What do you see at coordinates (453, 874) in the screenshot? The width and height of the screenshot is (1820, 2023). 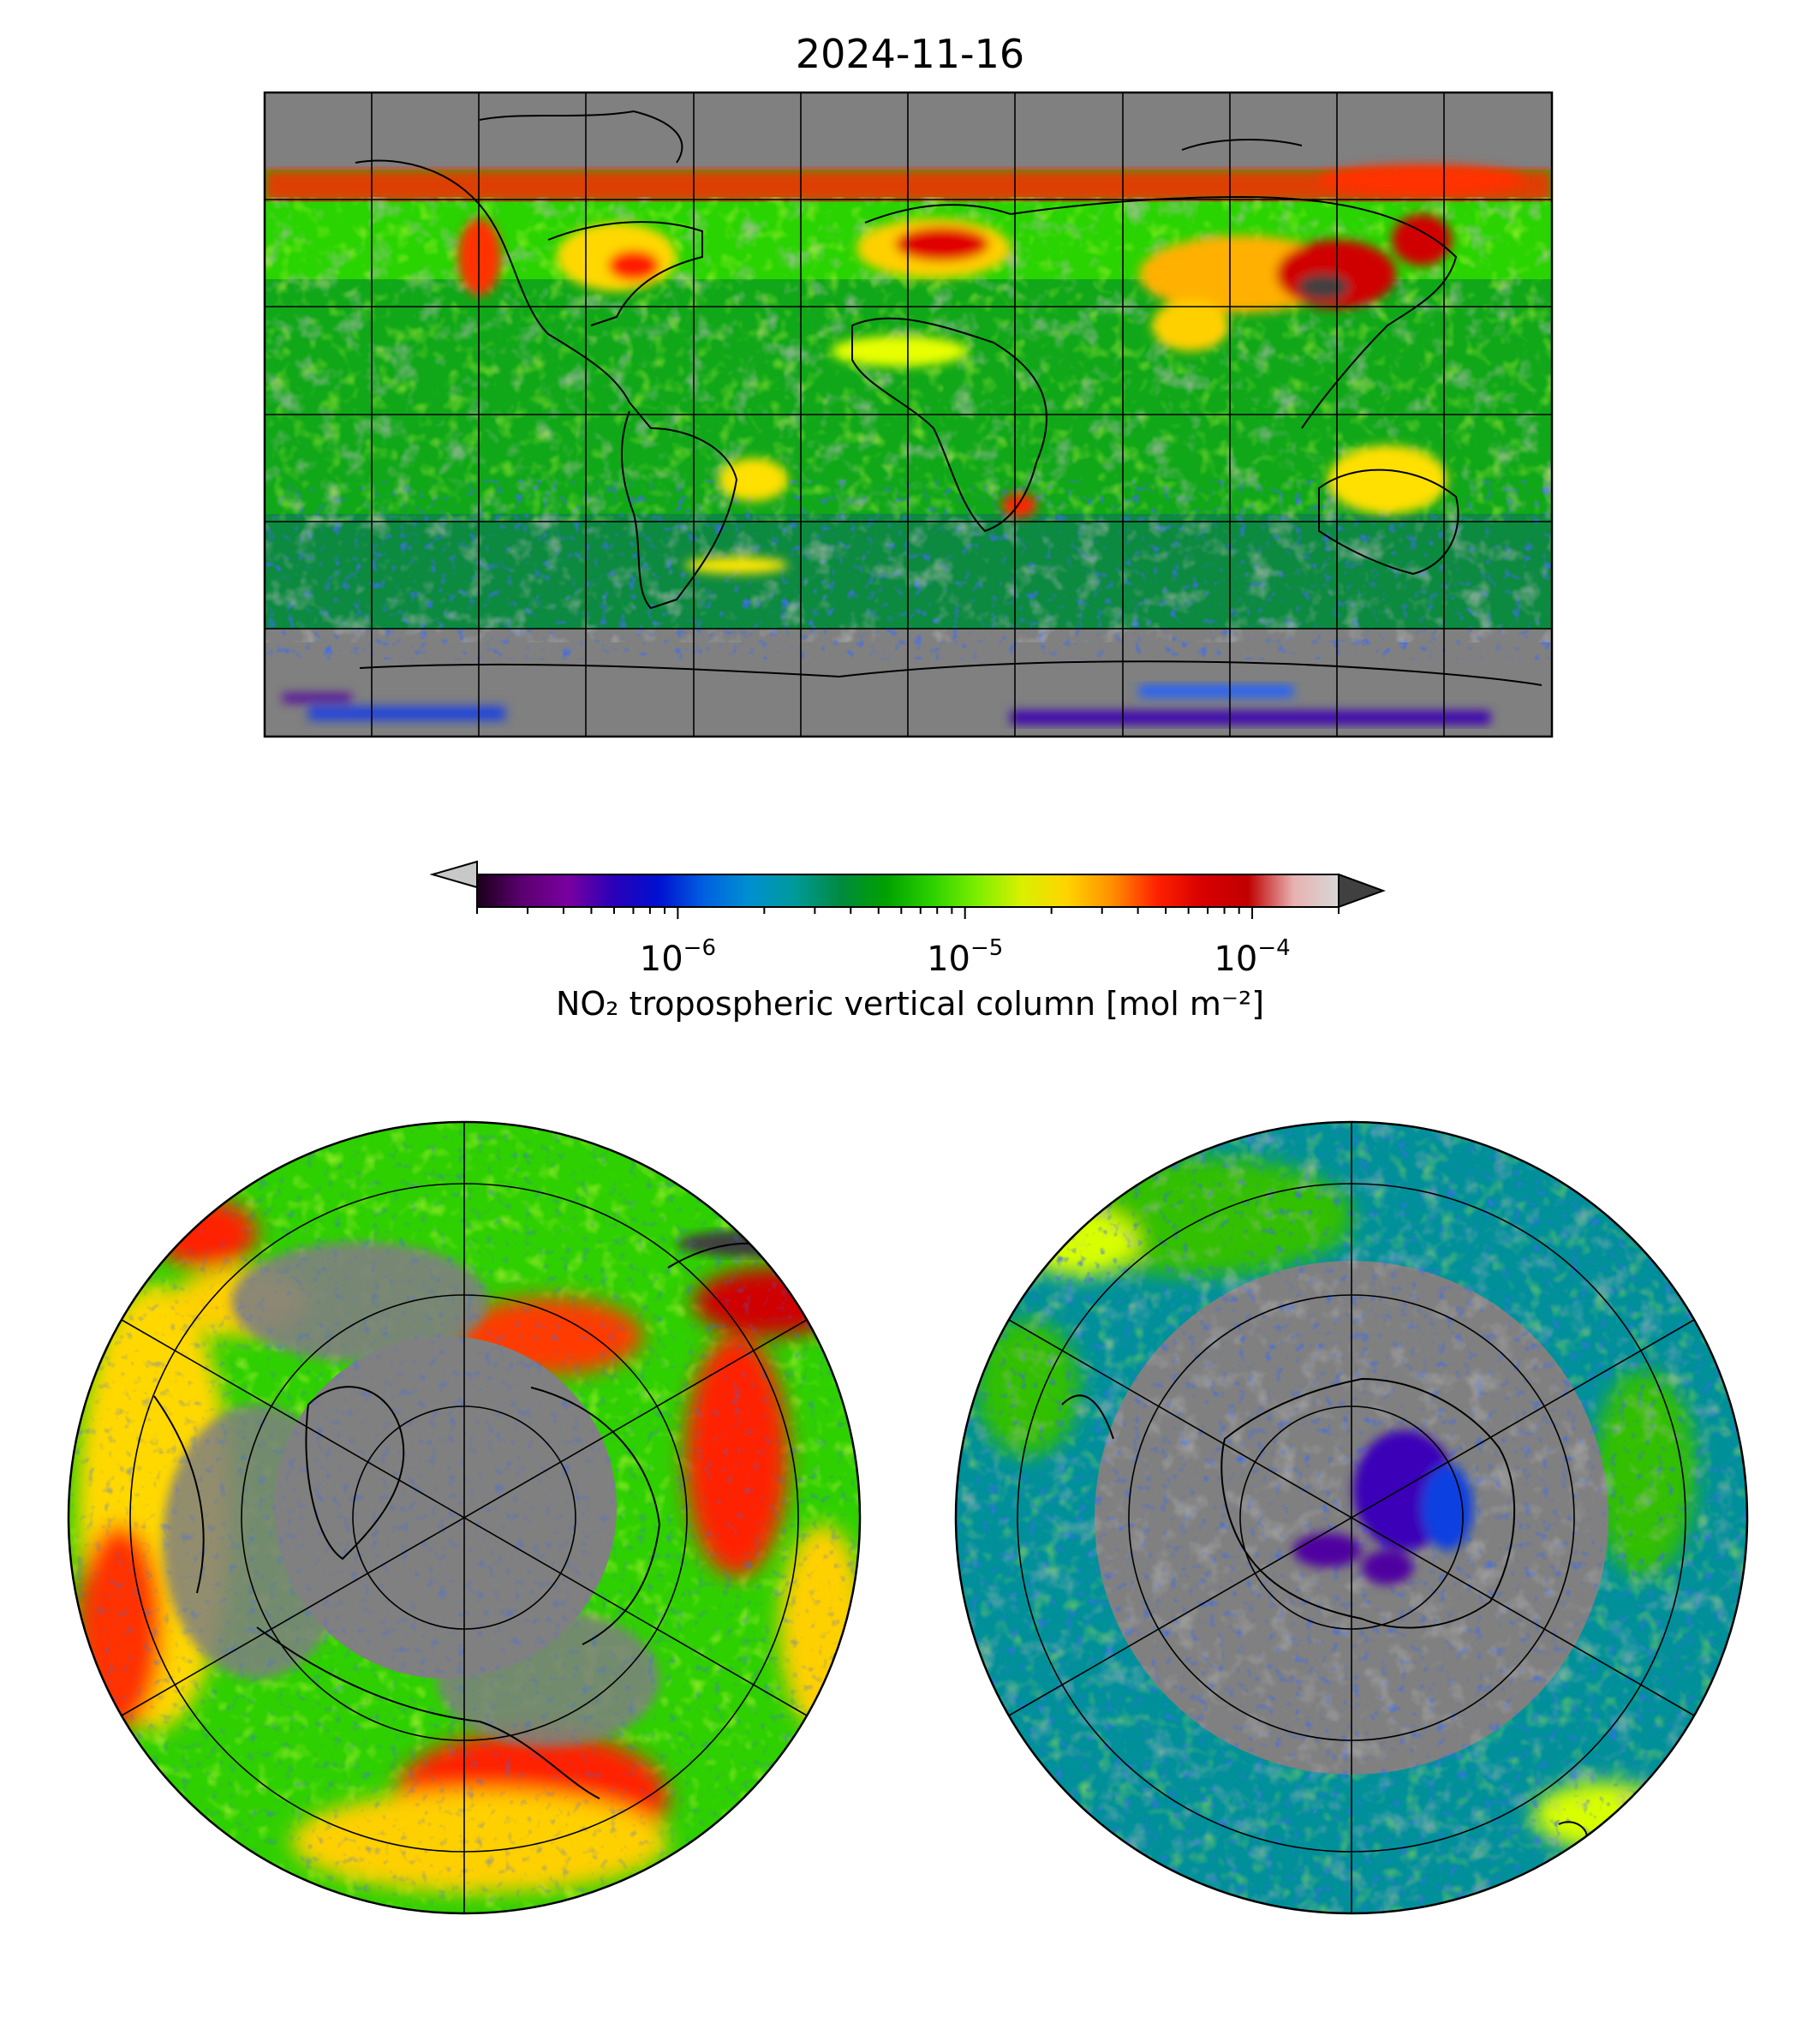 I see `colorbar-under-extension` at bounding box center [453, 874].